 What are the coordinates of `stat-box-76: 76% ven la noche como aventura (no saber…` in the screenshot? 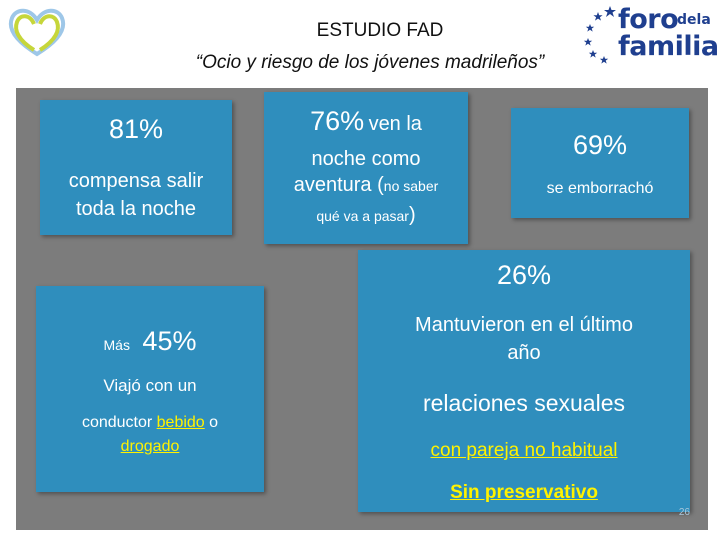 It's located at (366, 168).